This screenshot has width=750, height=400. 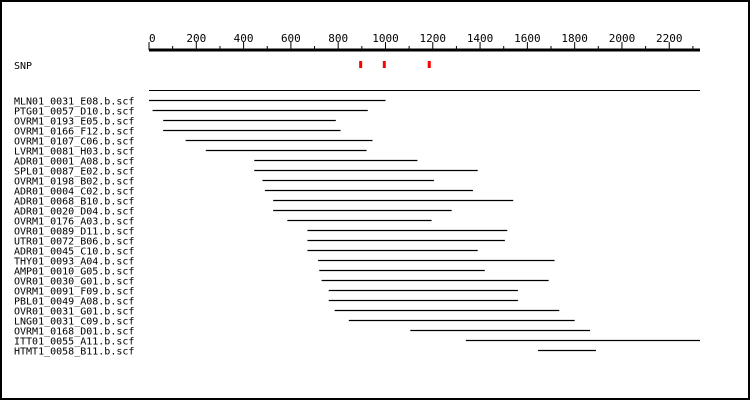 I want to click on read-label: OVRM1_0107_C06.b.scf, so click(x=74, y=142).